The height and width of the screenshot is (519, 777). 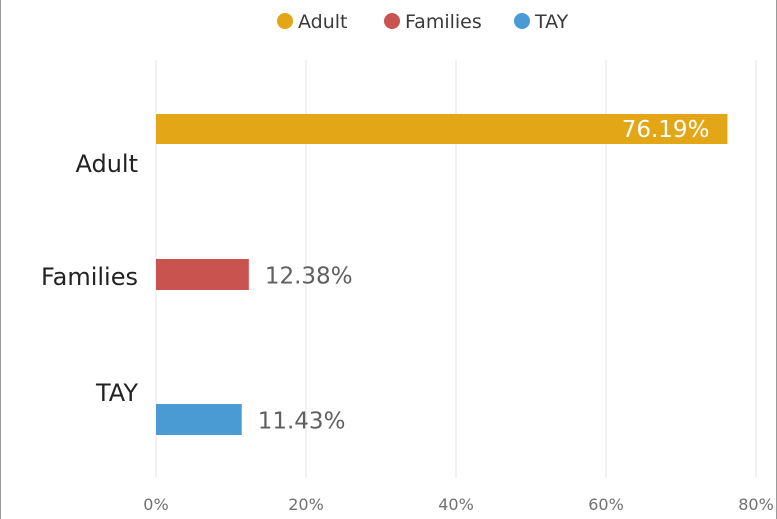 I want to click on legend-marker-families, so click(x=392, y=21).